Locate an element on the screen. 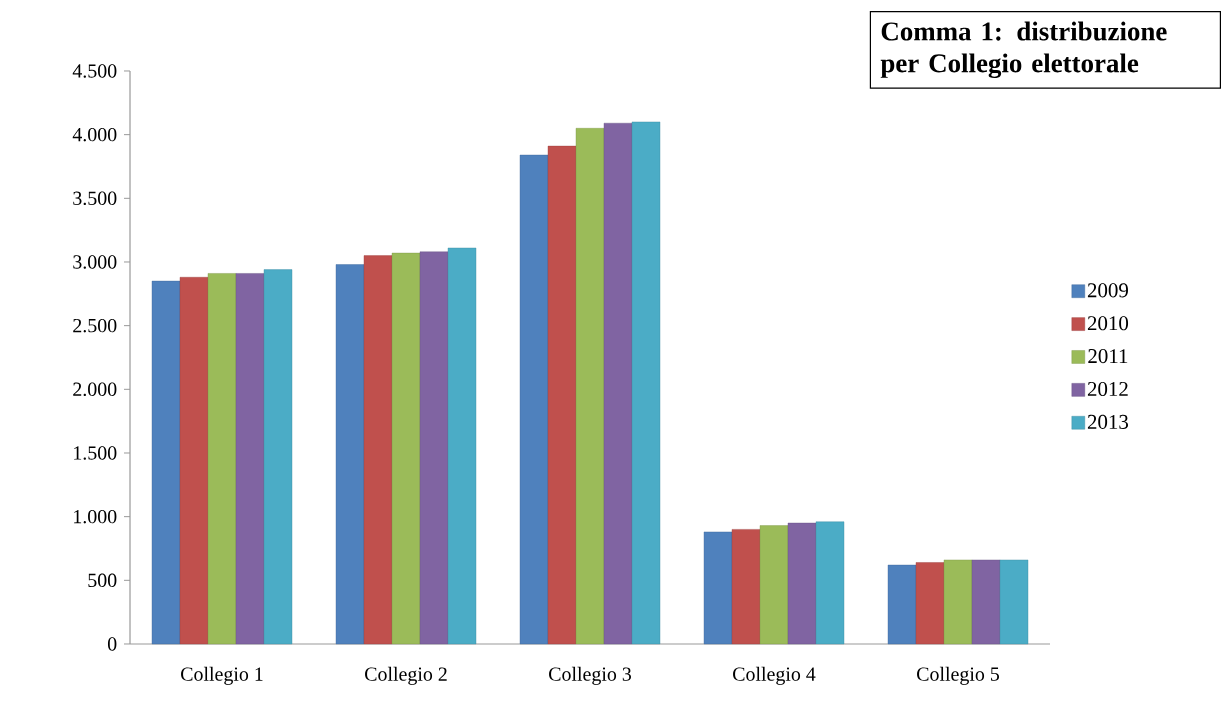 The image size is (1225, 707). y-tick-label: 2.000 is located at coordinates (95, 389).